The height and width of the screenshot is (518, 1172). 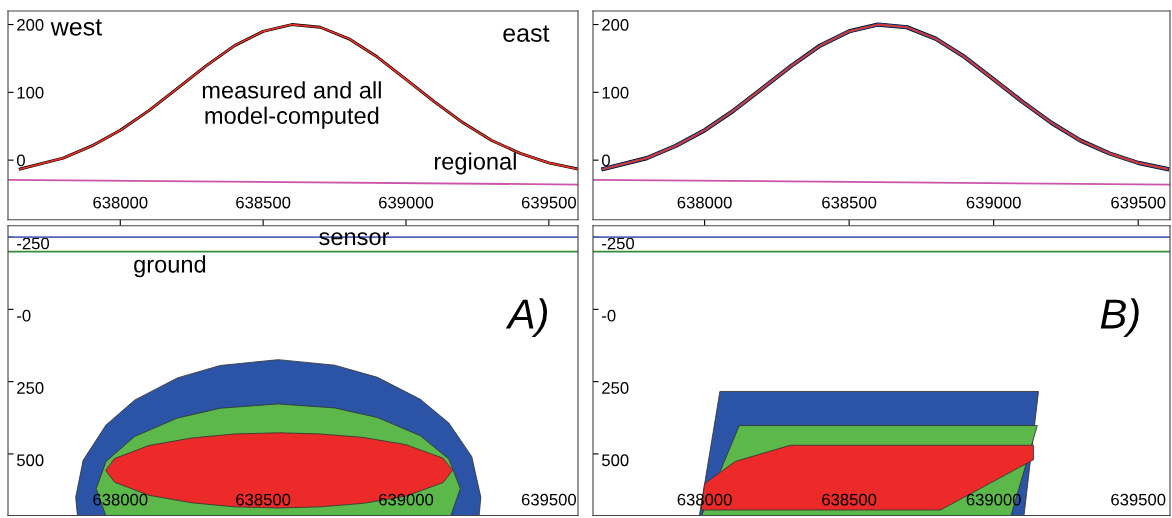 I want to click on annotation: A), so click(x=526, y=318).